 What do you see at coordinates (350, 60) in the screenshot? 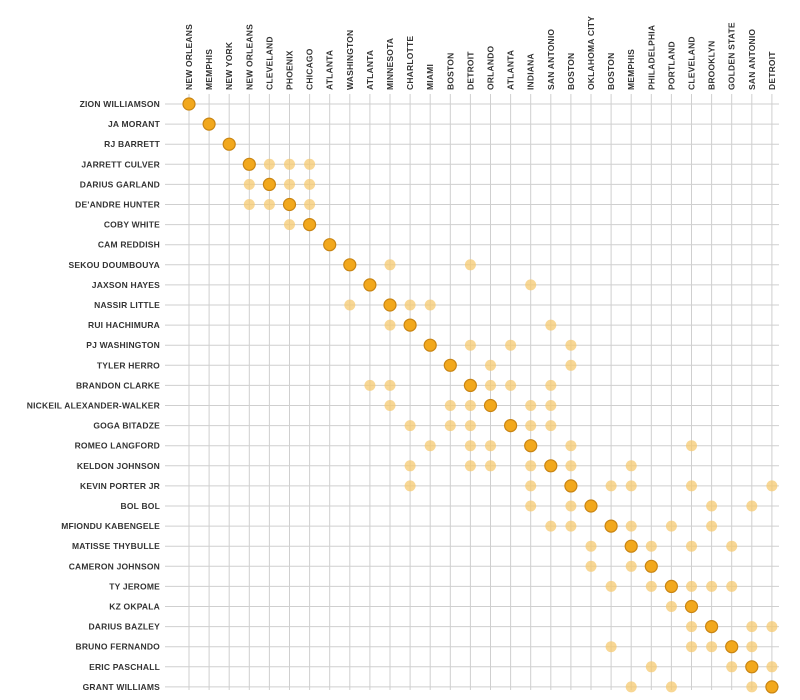
I see `team-label: WASHINGTON` at bounding box center [350, 60].